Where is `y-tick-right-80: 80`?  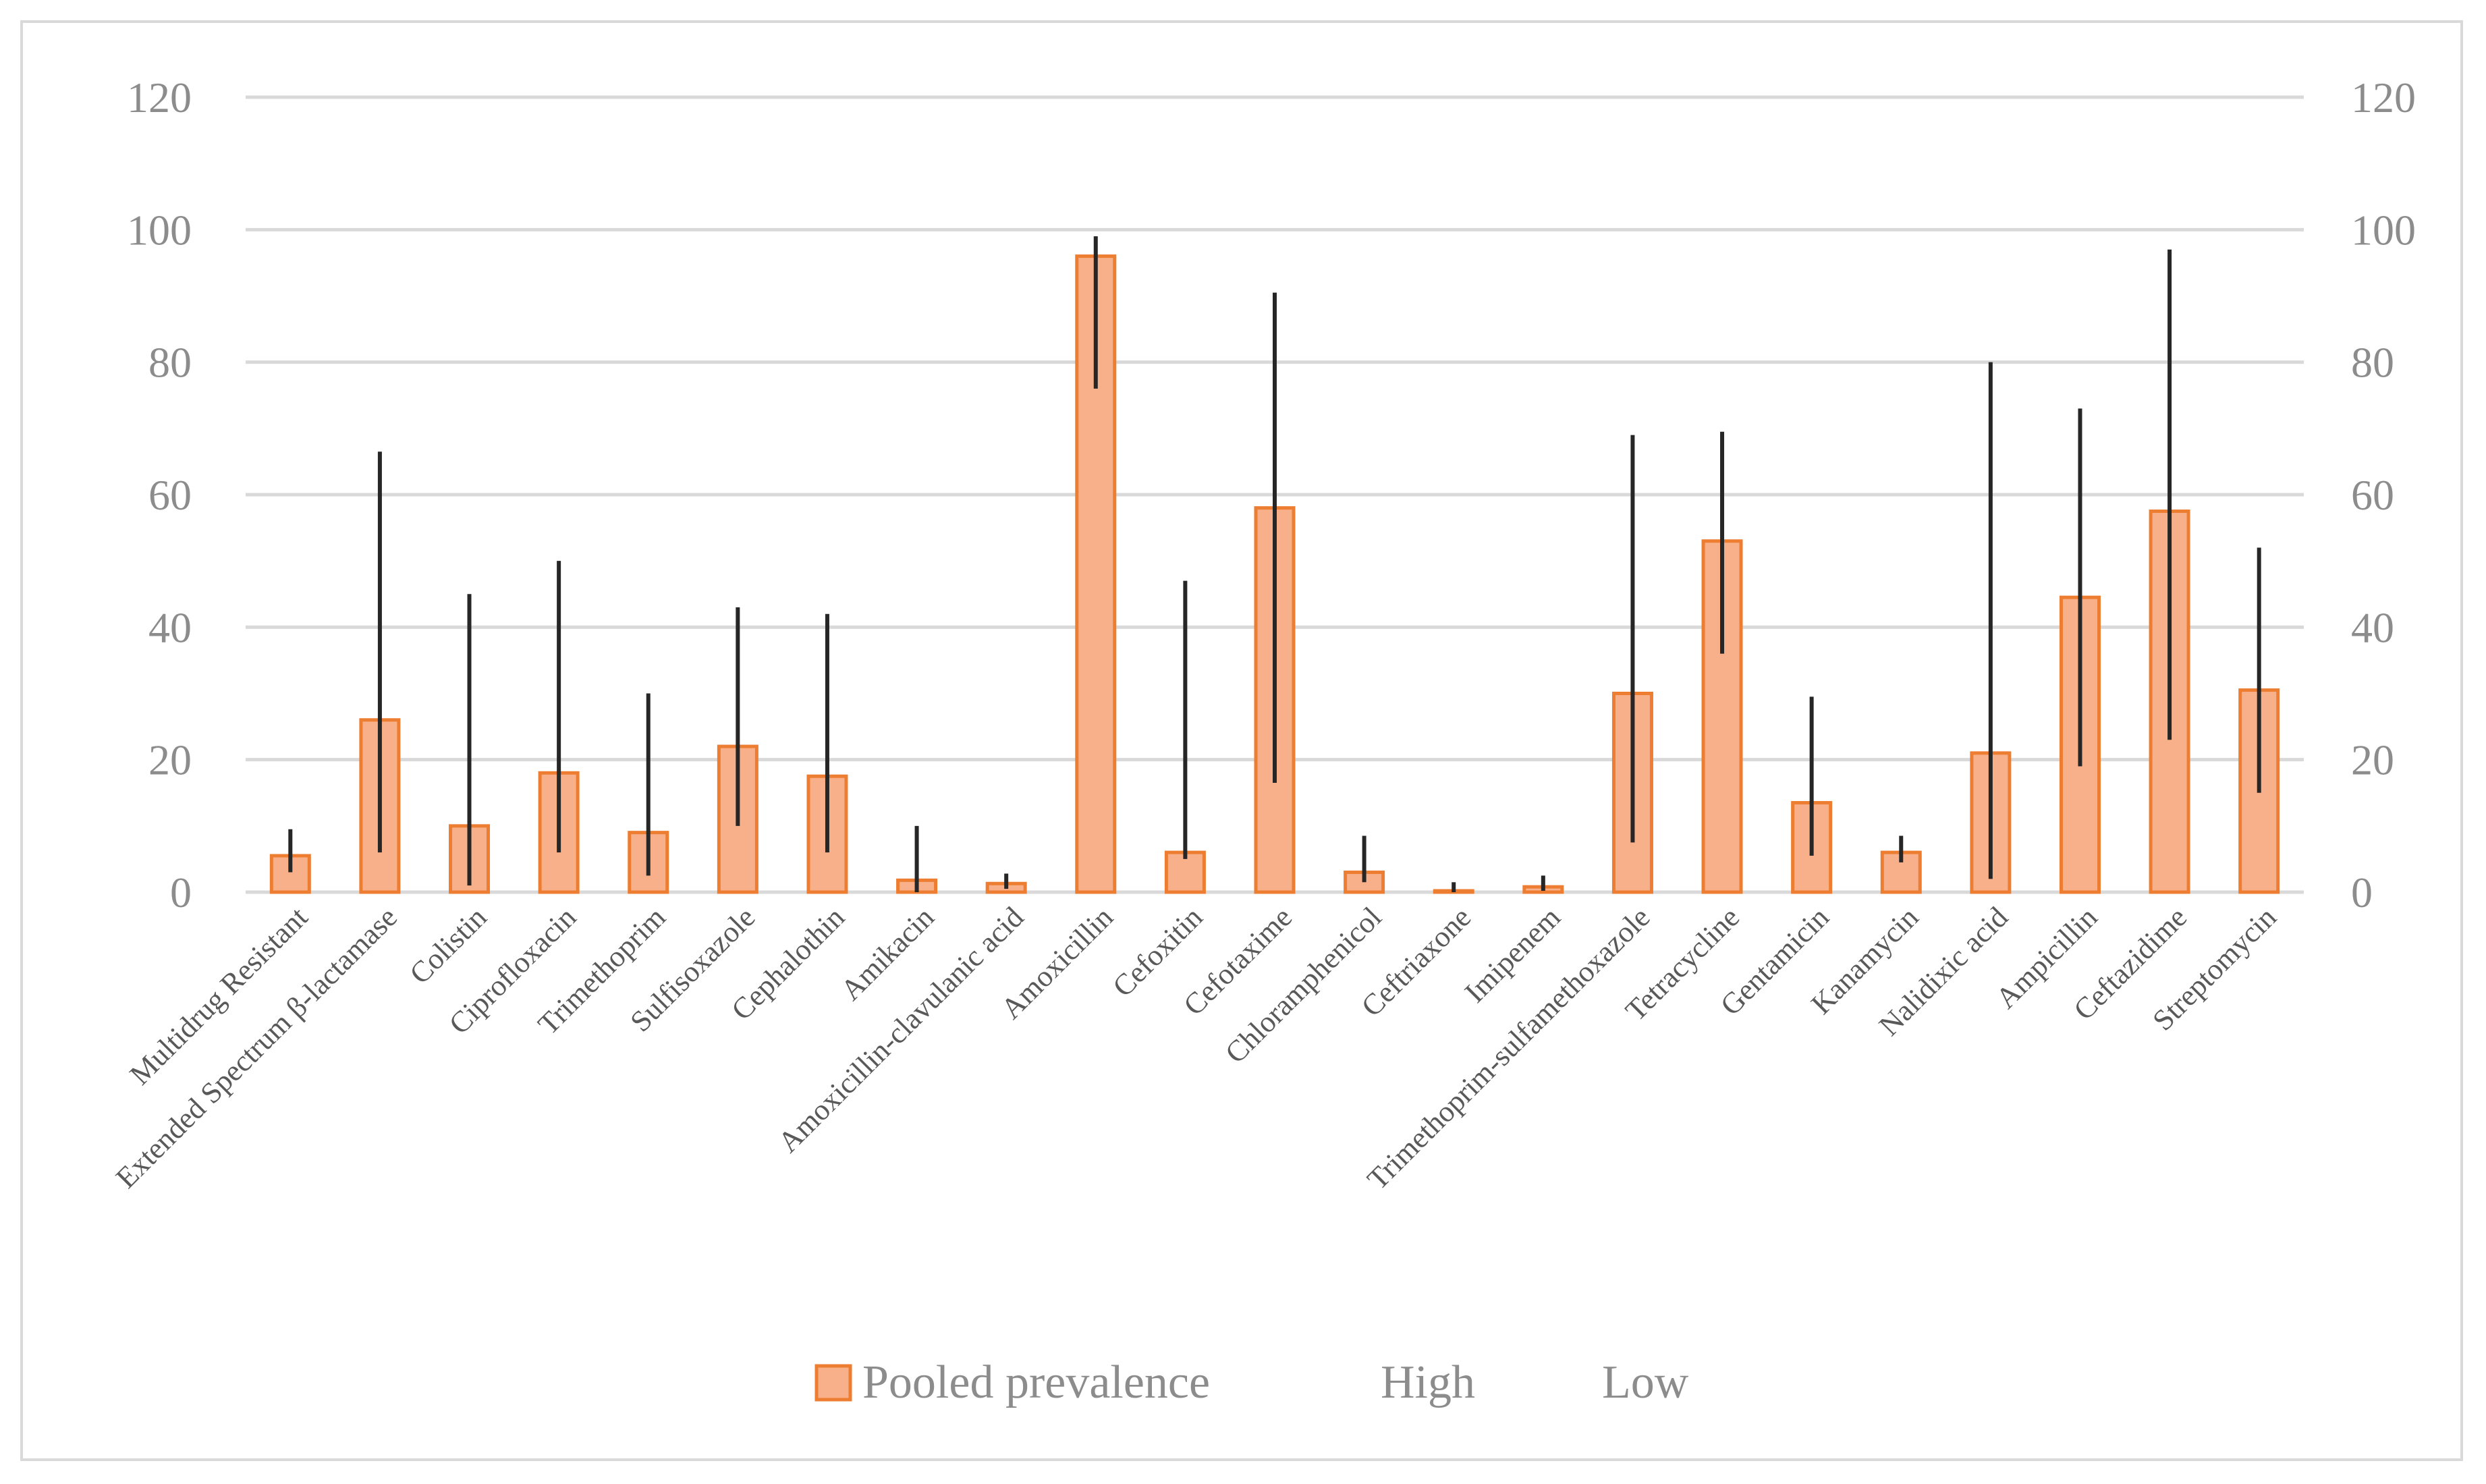 y-tick-right-80: 80 is located at coordinates (2372, 363).